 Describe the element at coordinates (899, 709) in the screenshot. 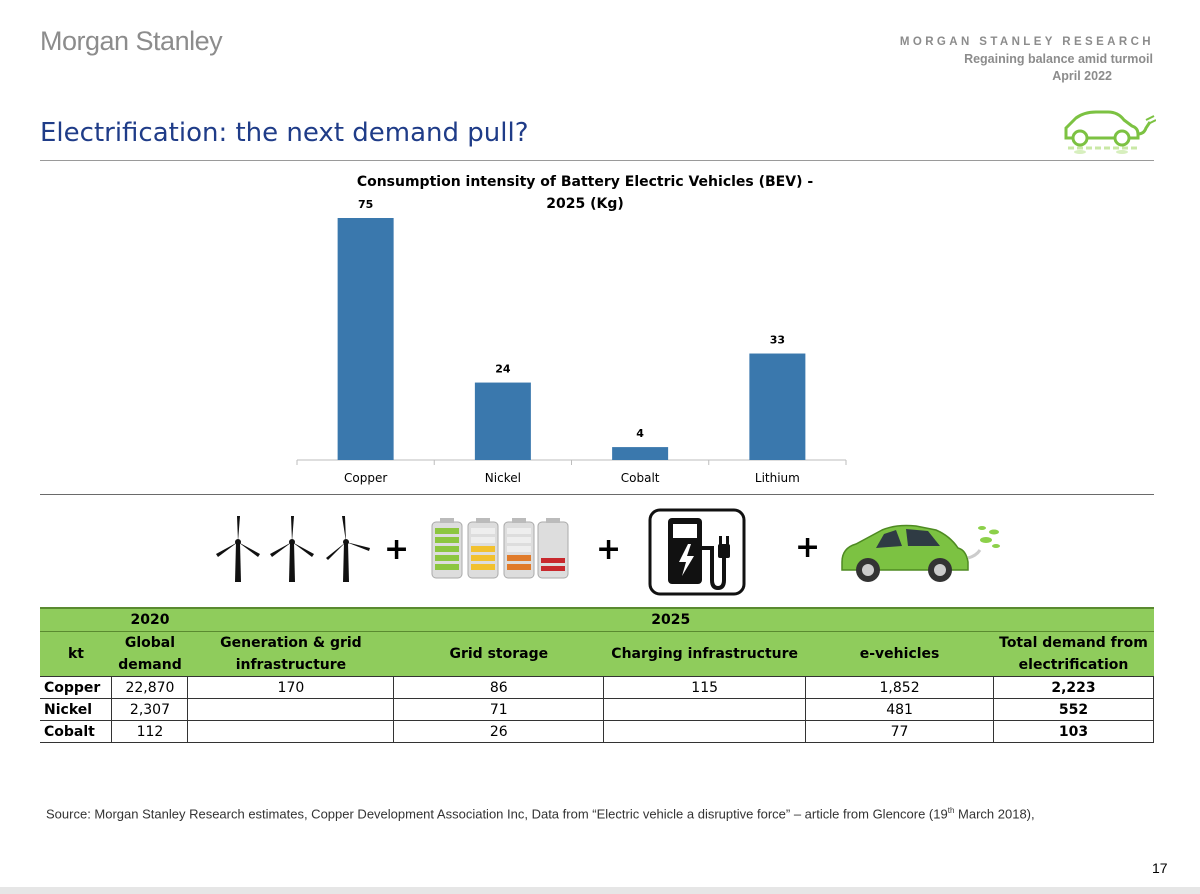

I see `cell-evehicles: 481` at that location.